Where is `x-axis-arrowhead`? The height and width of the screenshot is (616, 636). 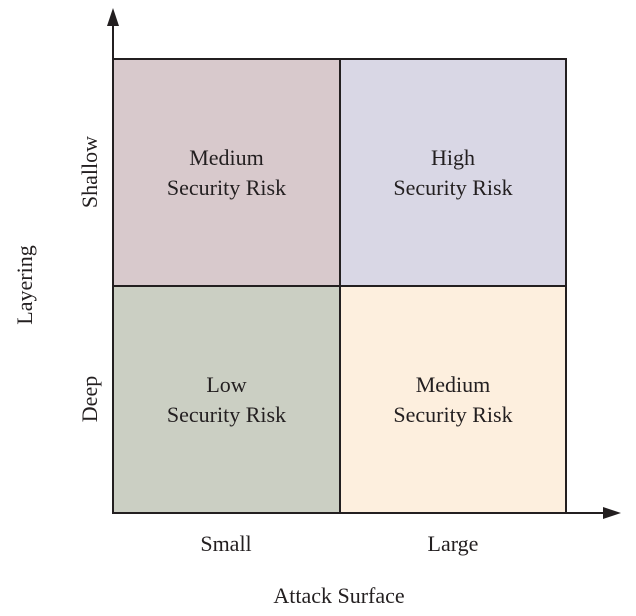
x-axis-arrowhead is located at coordinates (612, 513).